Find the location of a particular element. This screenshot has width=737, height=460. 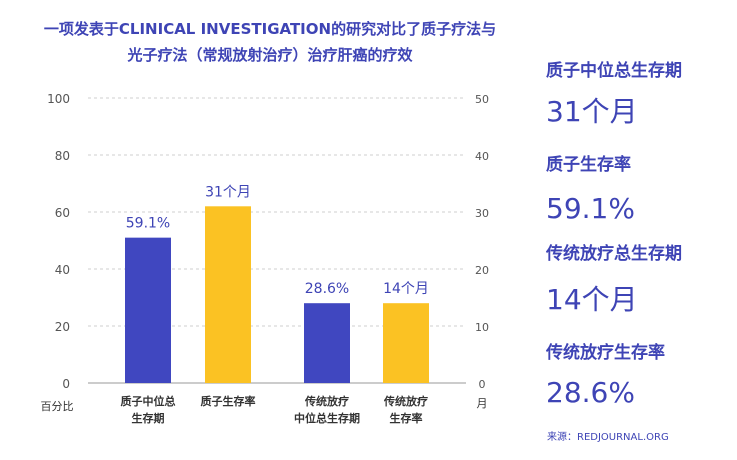

left-axis-title: 百分比 is located at coordinates (57, 406).